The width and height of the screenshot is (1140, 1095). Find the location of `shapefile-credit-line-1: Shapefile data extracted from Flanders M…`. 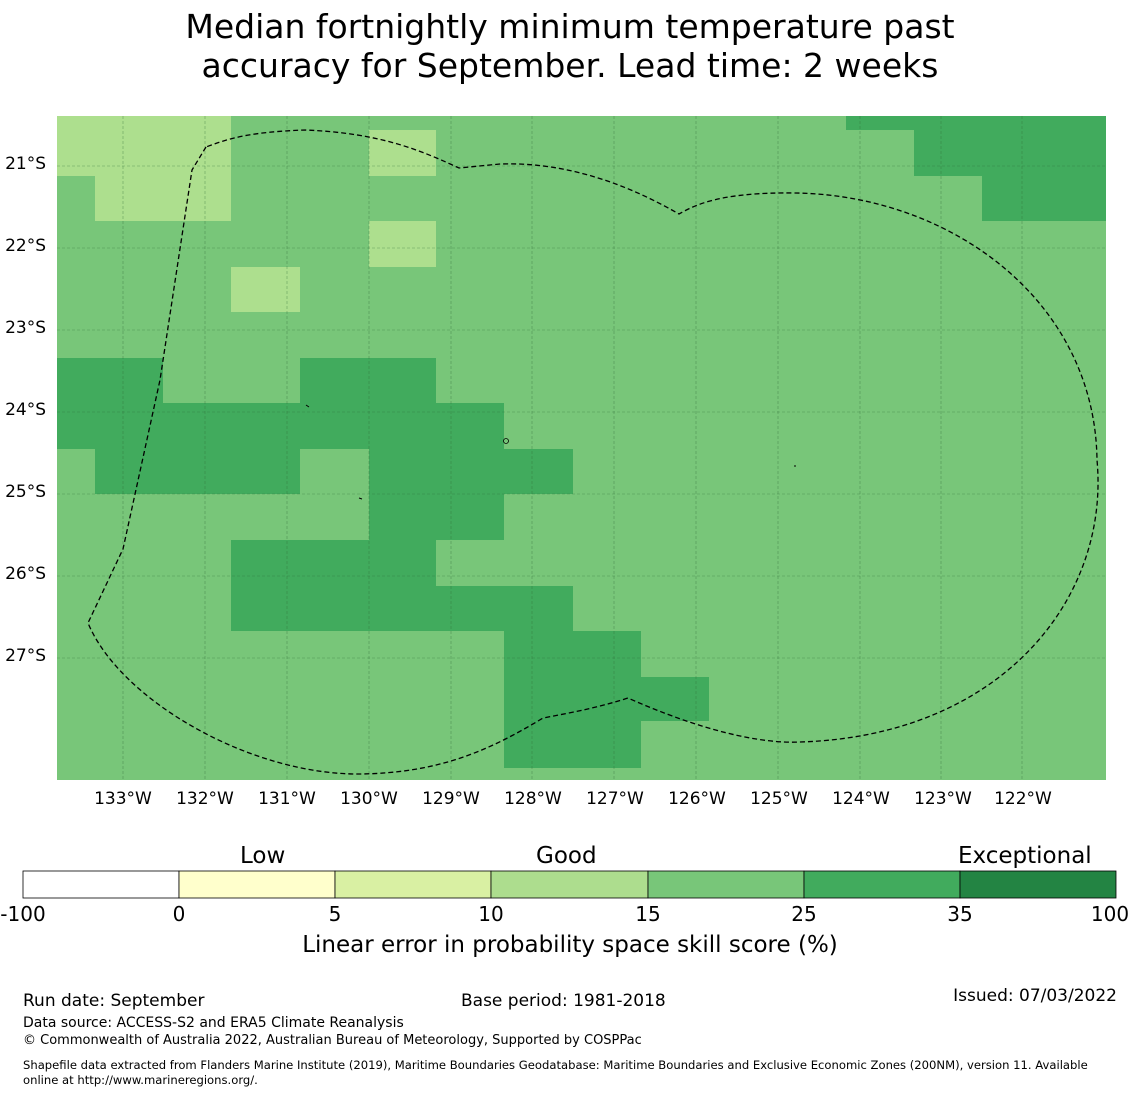

shapefile-credit-line-1: Shapefile data extracted from Flanders M… is located at coordinates (555, 1065).